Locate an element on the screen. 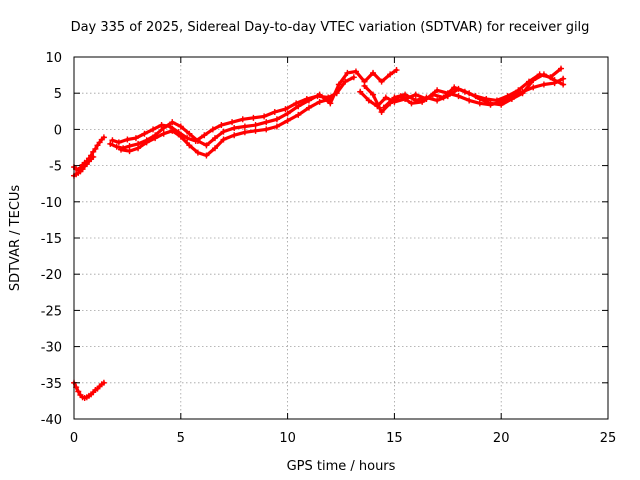  y-axis-label: SDTVAR / TECUs is located at coordinates (15, 238).